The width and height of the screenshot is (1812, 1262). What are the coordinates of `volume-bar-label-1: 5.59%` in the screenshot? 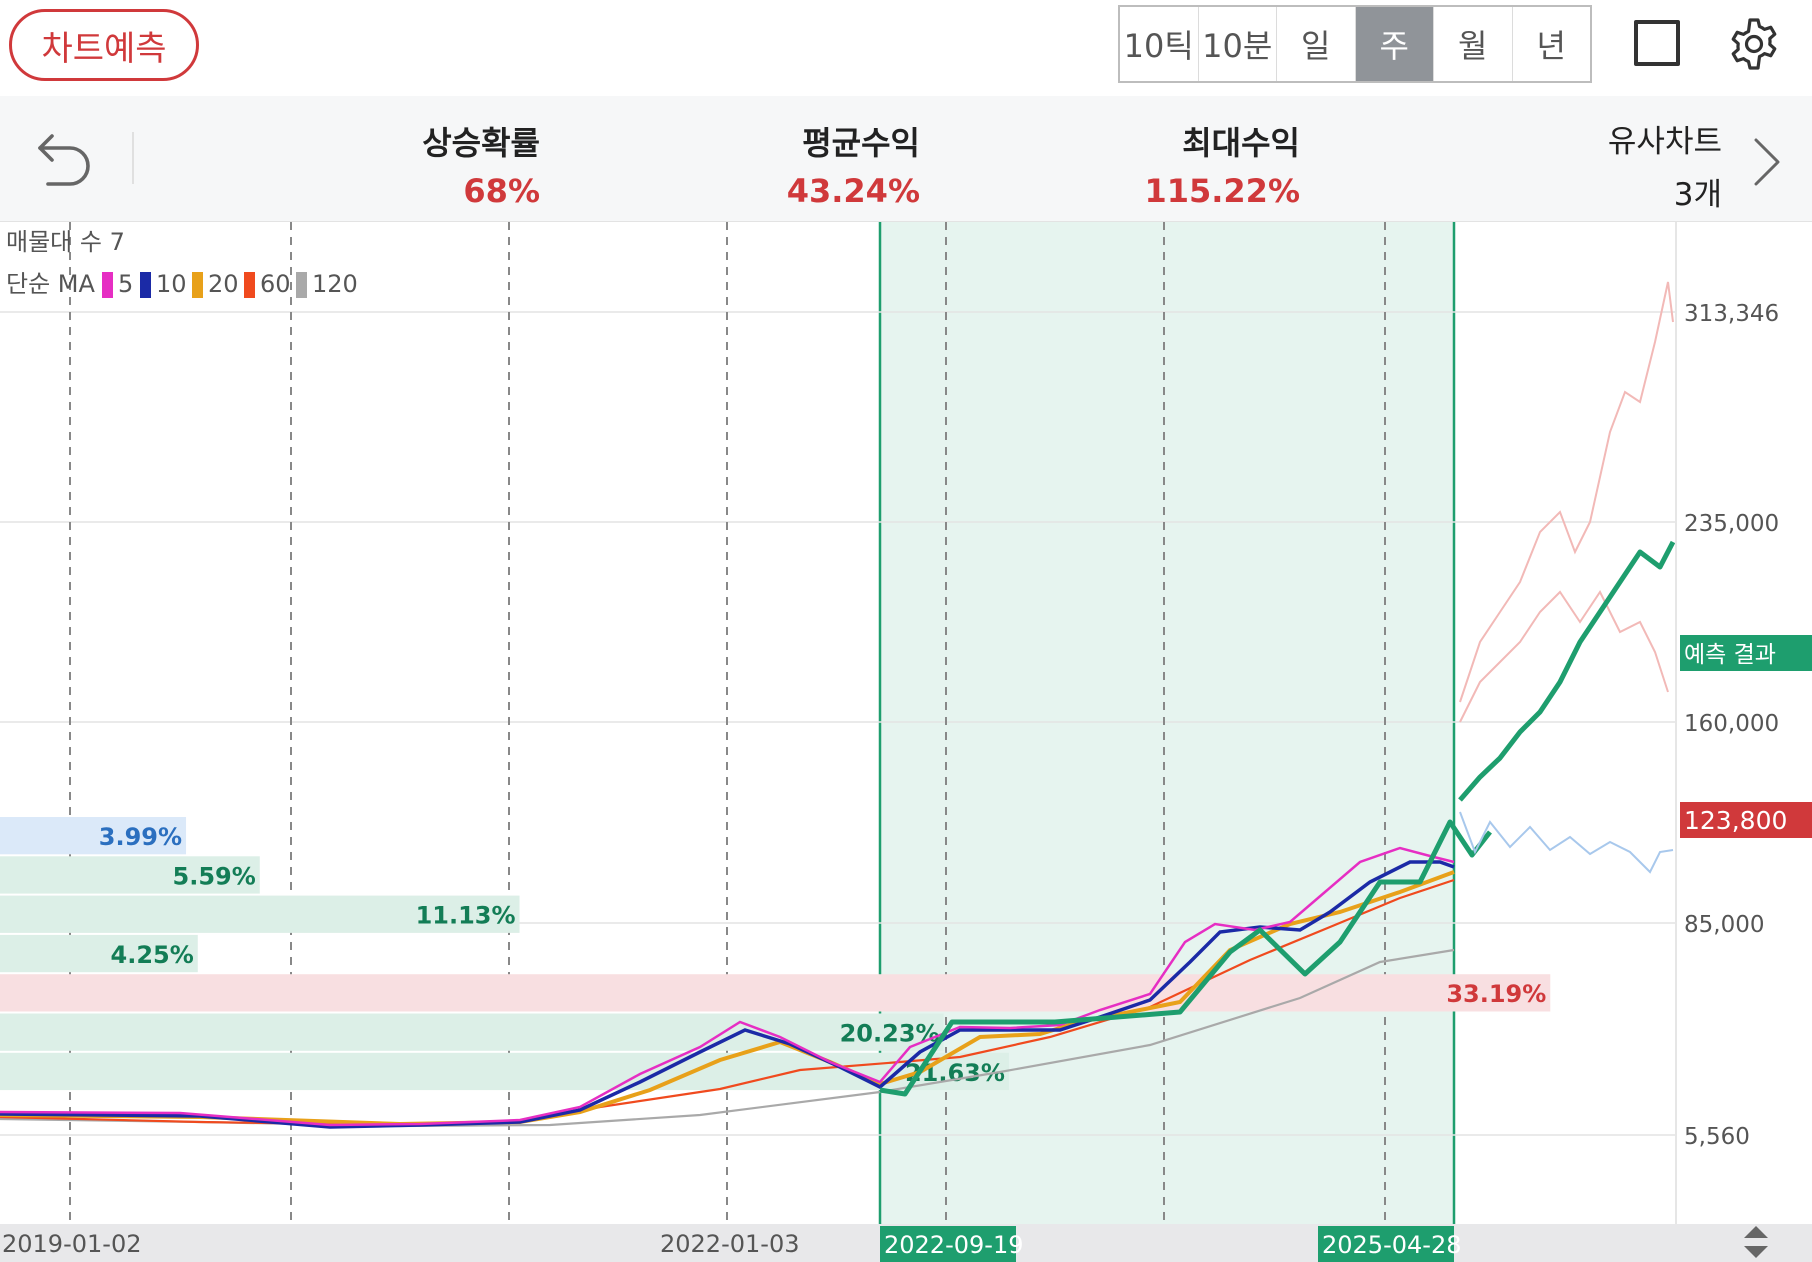 It's located at (214, 876).